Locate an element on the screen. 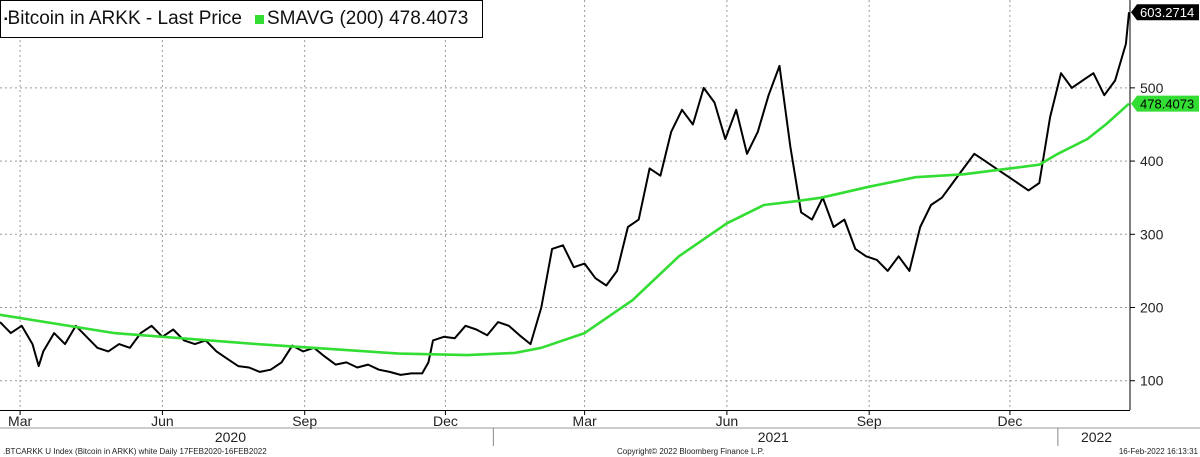  last-price-tag: 603.2714 is located at coordinates (1165, 12).